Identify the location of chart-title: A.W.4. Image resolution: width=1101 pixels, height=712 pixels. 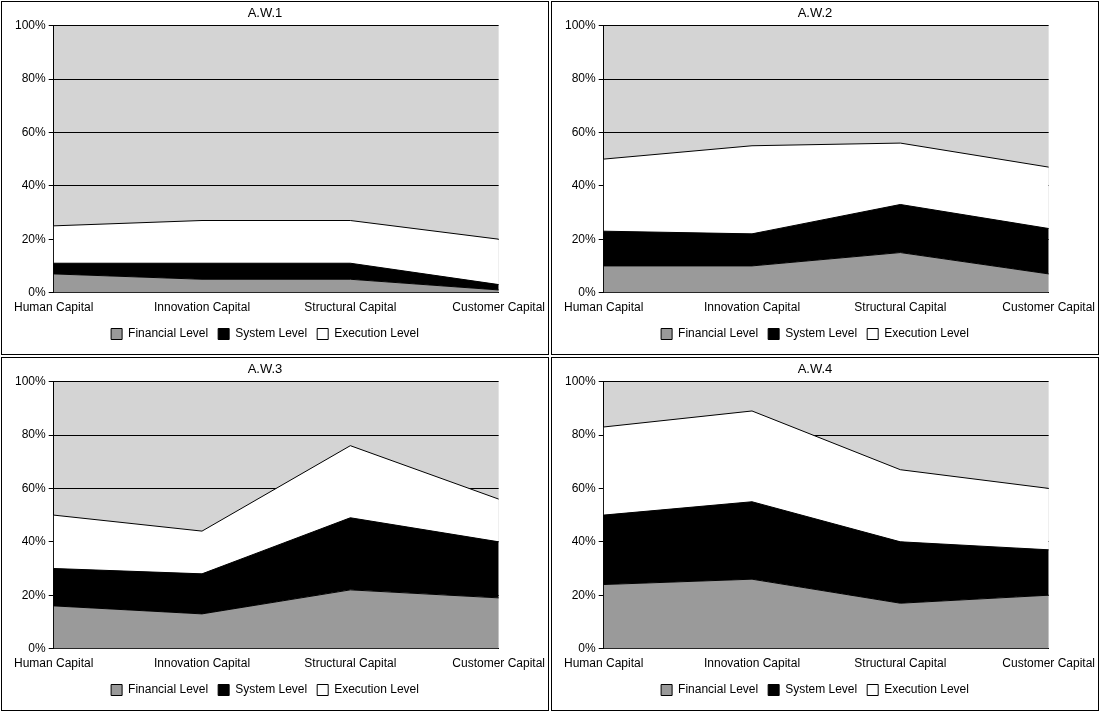
(815, 369).